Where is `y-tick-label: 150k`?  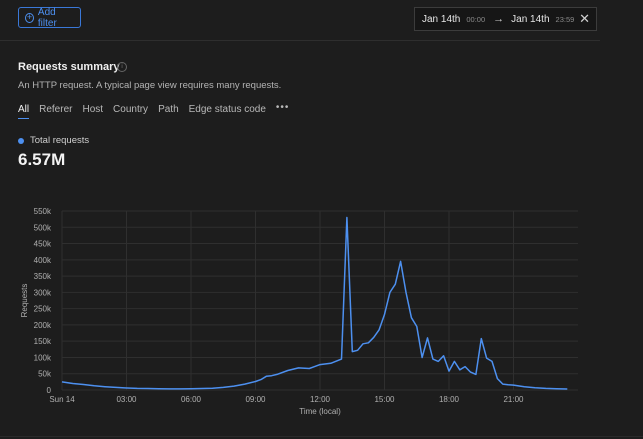
y-tick-label: 150k is located at coordinates (43, 341).